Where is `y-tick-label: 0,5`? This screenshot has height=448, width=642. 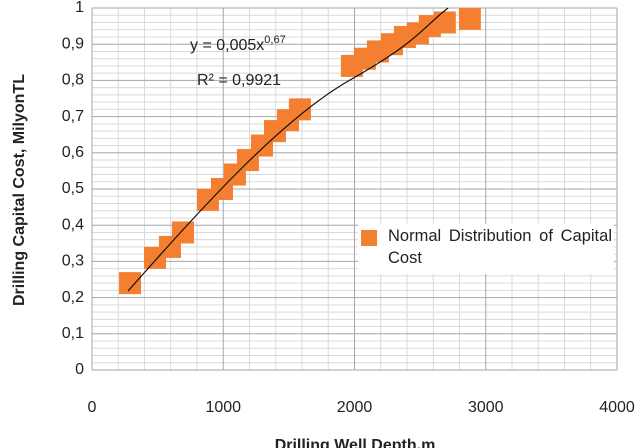
y-tick-label: 0,5 is located at coordinates (73, 188).